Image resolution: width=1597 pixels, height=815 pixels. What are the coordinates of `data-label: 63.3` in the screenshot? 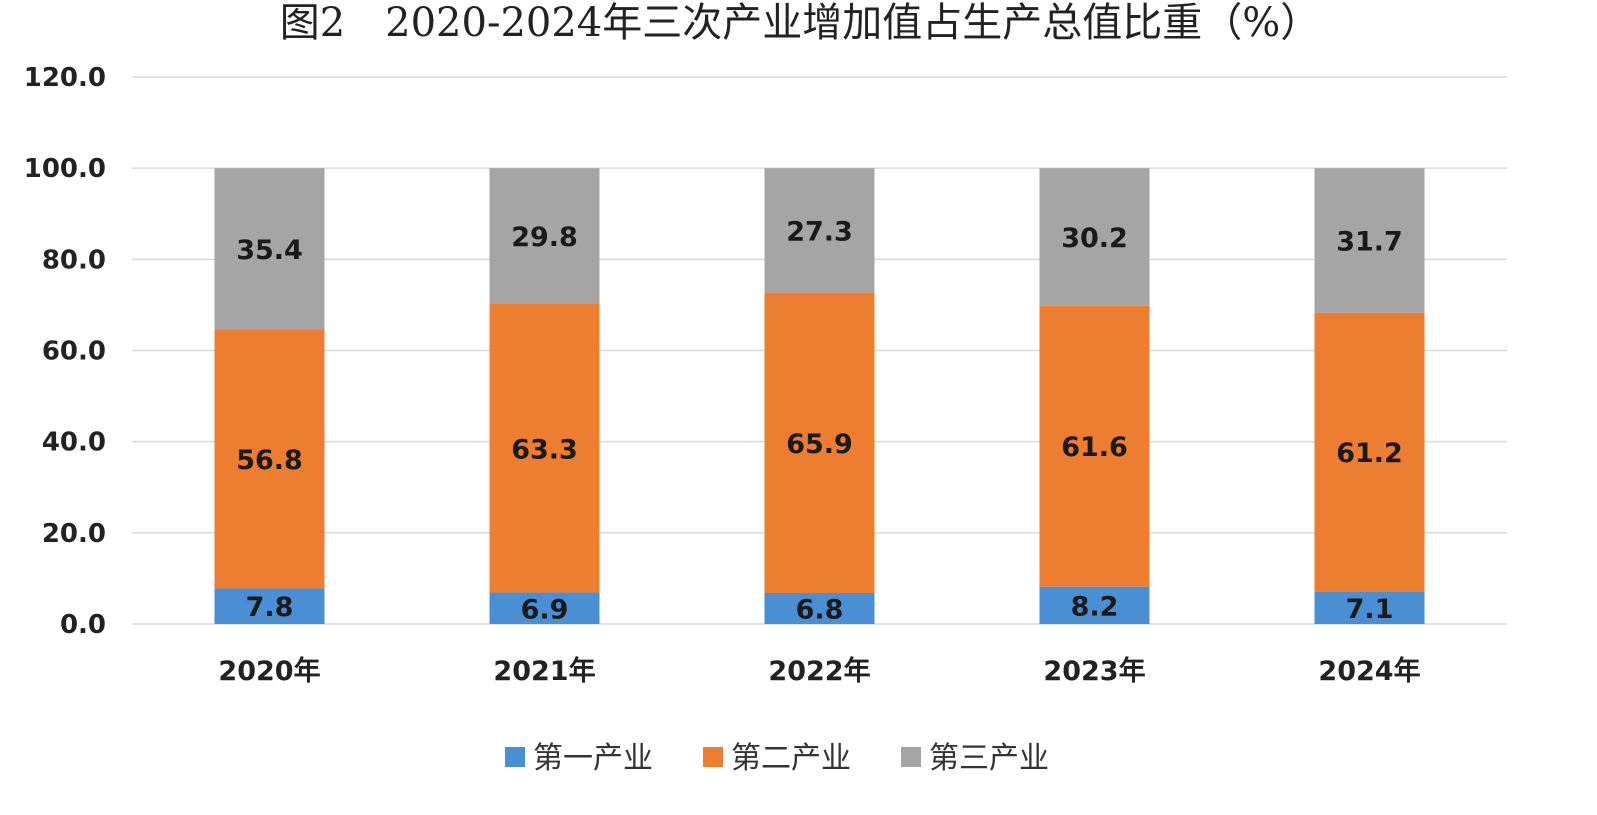 It's located at (544, 449).